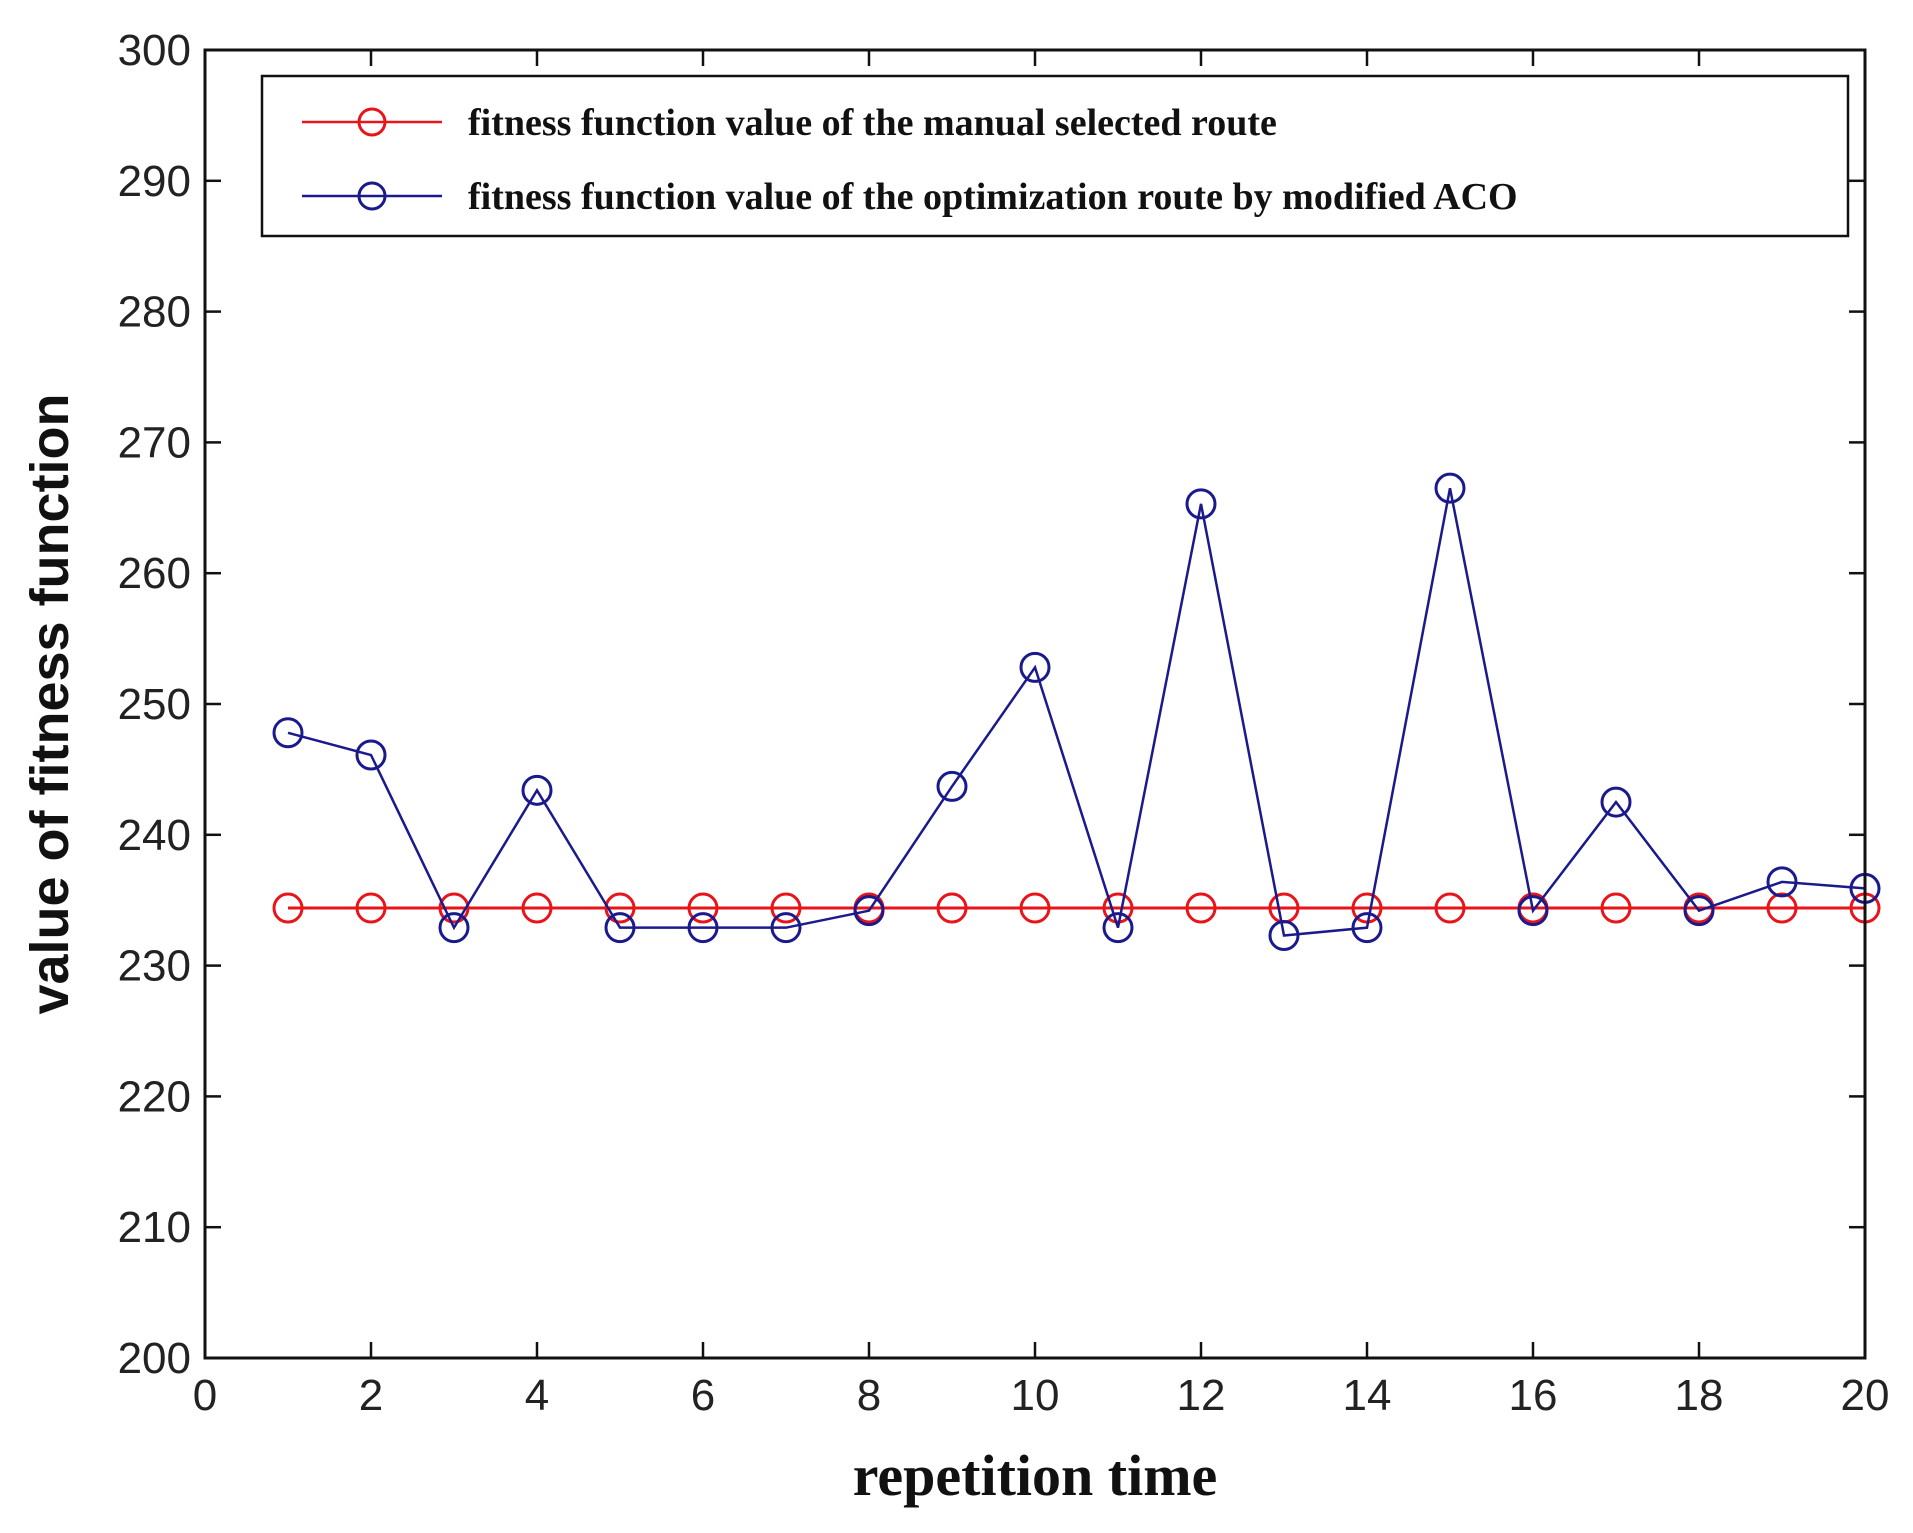 Image resolution: width=1913 pixels, height=1533 pixels. Describe the element at coordinates (1367, 1395) in the screenshot. I see `x-tick-label: 14` at that location.